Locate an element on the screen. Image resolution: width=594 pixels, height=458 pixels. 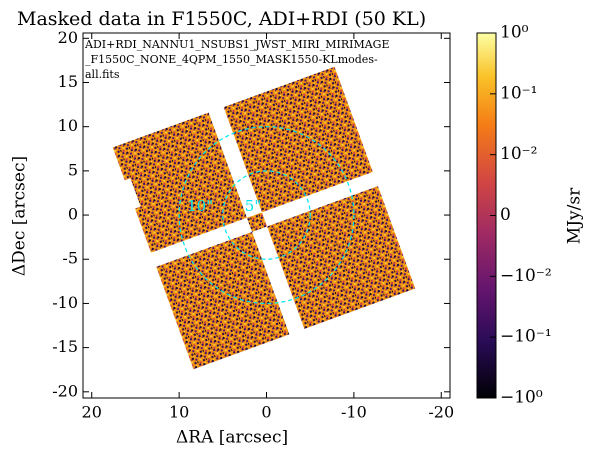
y-tick-label: 5 is located at coordinates (73, 169).